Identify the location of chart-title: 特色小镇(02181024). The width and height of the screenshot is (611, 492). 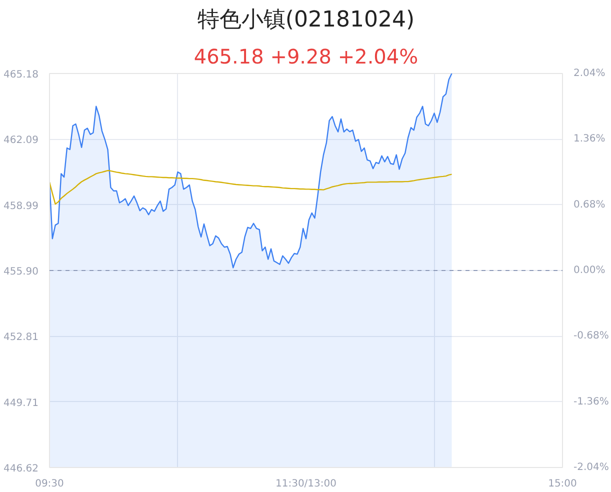
(306, 20).